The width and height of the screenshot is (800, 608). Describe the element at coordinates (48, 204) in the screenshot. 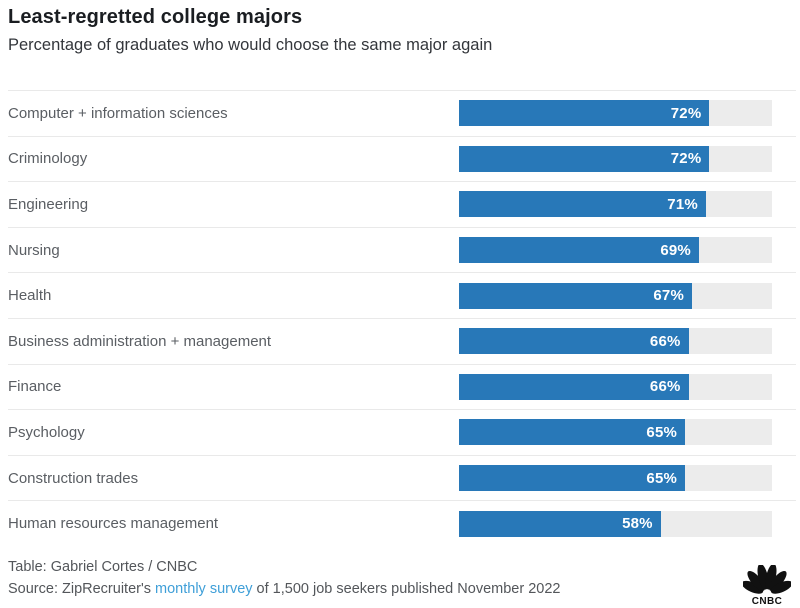

I see `category-label: Engineering` at that location.